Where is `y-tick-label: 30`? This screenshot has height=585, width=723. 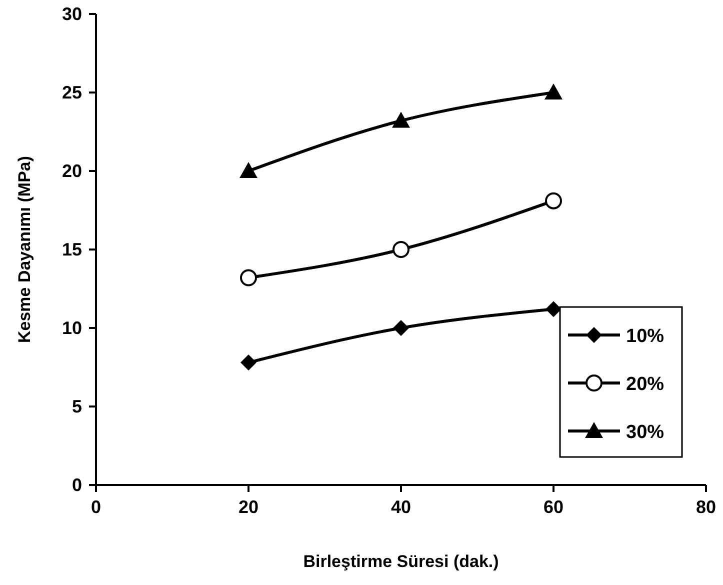
y-tick-label: 30 is located at coordinates (72, 14).